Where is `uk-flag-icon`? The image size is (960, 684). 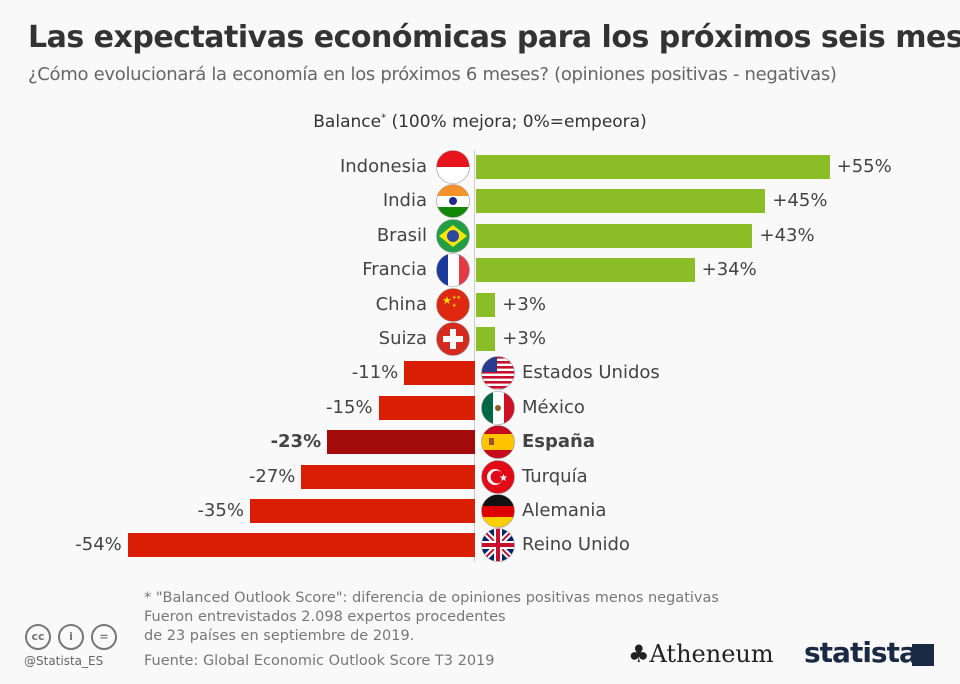
uk-flag-icon is located at coordinates (498, 545).